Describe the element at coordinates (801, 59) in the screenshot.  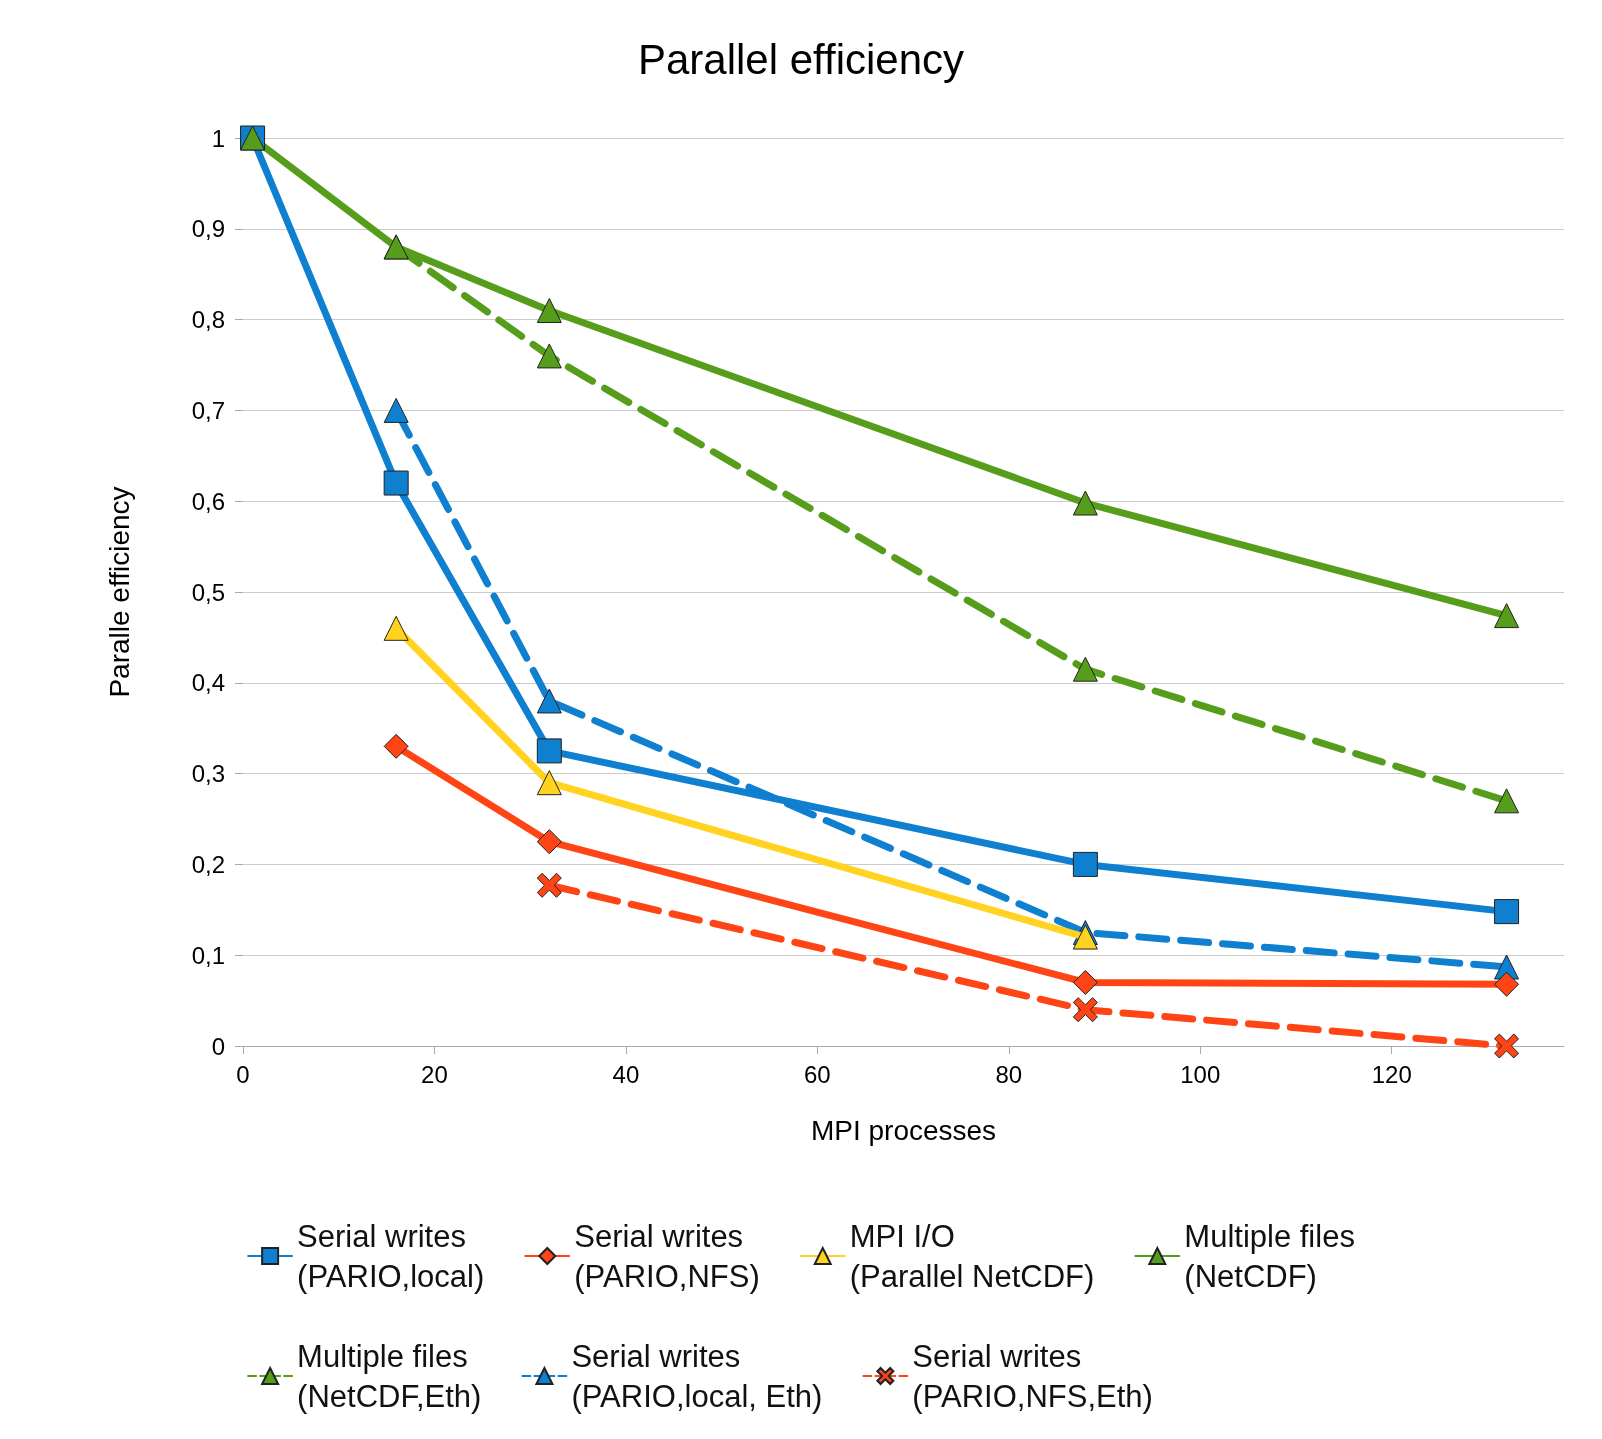
I see `chart-title: Parallel efficiency` at that location.